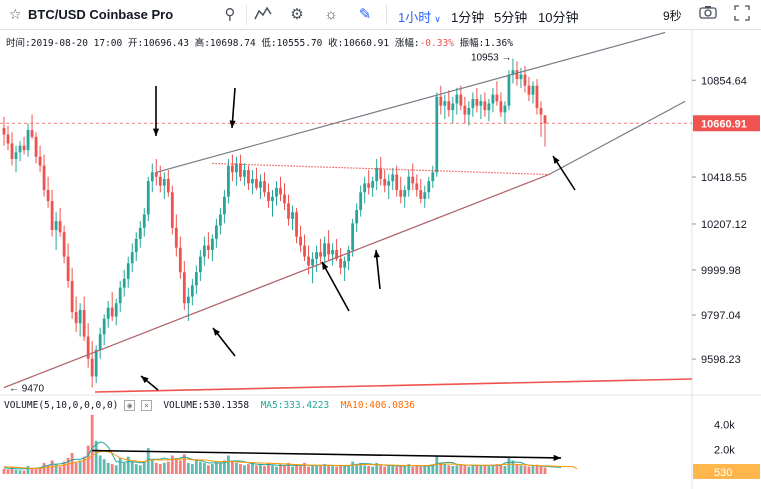 The width and height of the screenshot is (761, 489). Describe the element at coordinates (381, 169) in the screenshot. I see `trendline-resistance-dotted` at that location.